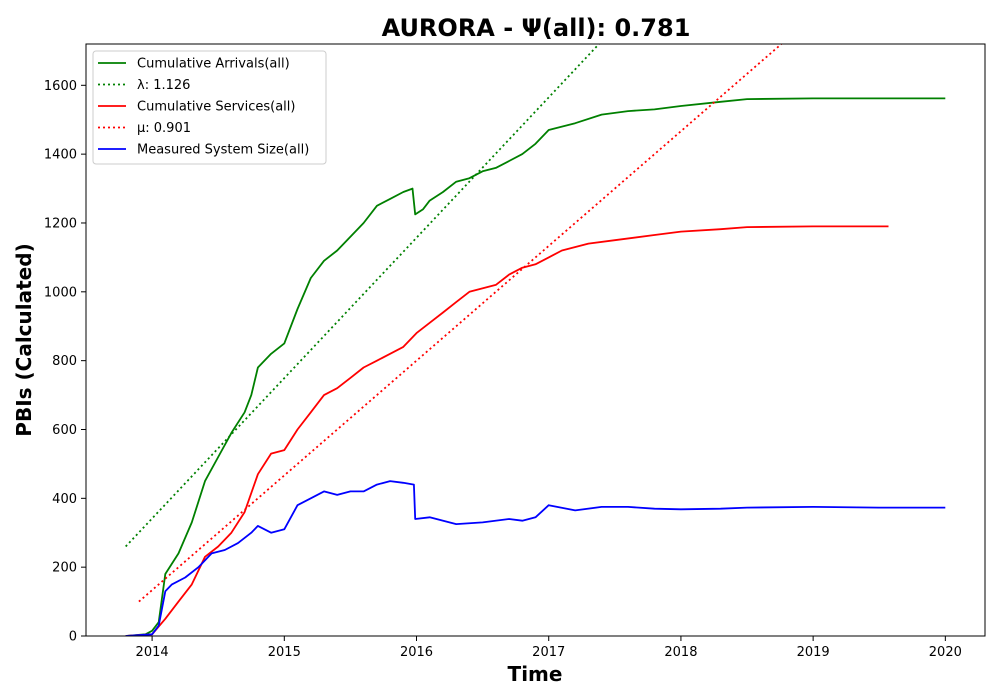  Describe the element at coordinates (216, 107) in the screenshot. I see `legend-label: Cumulative Services(all)` at that location.